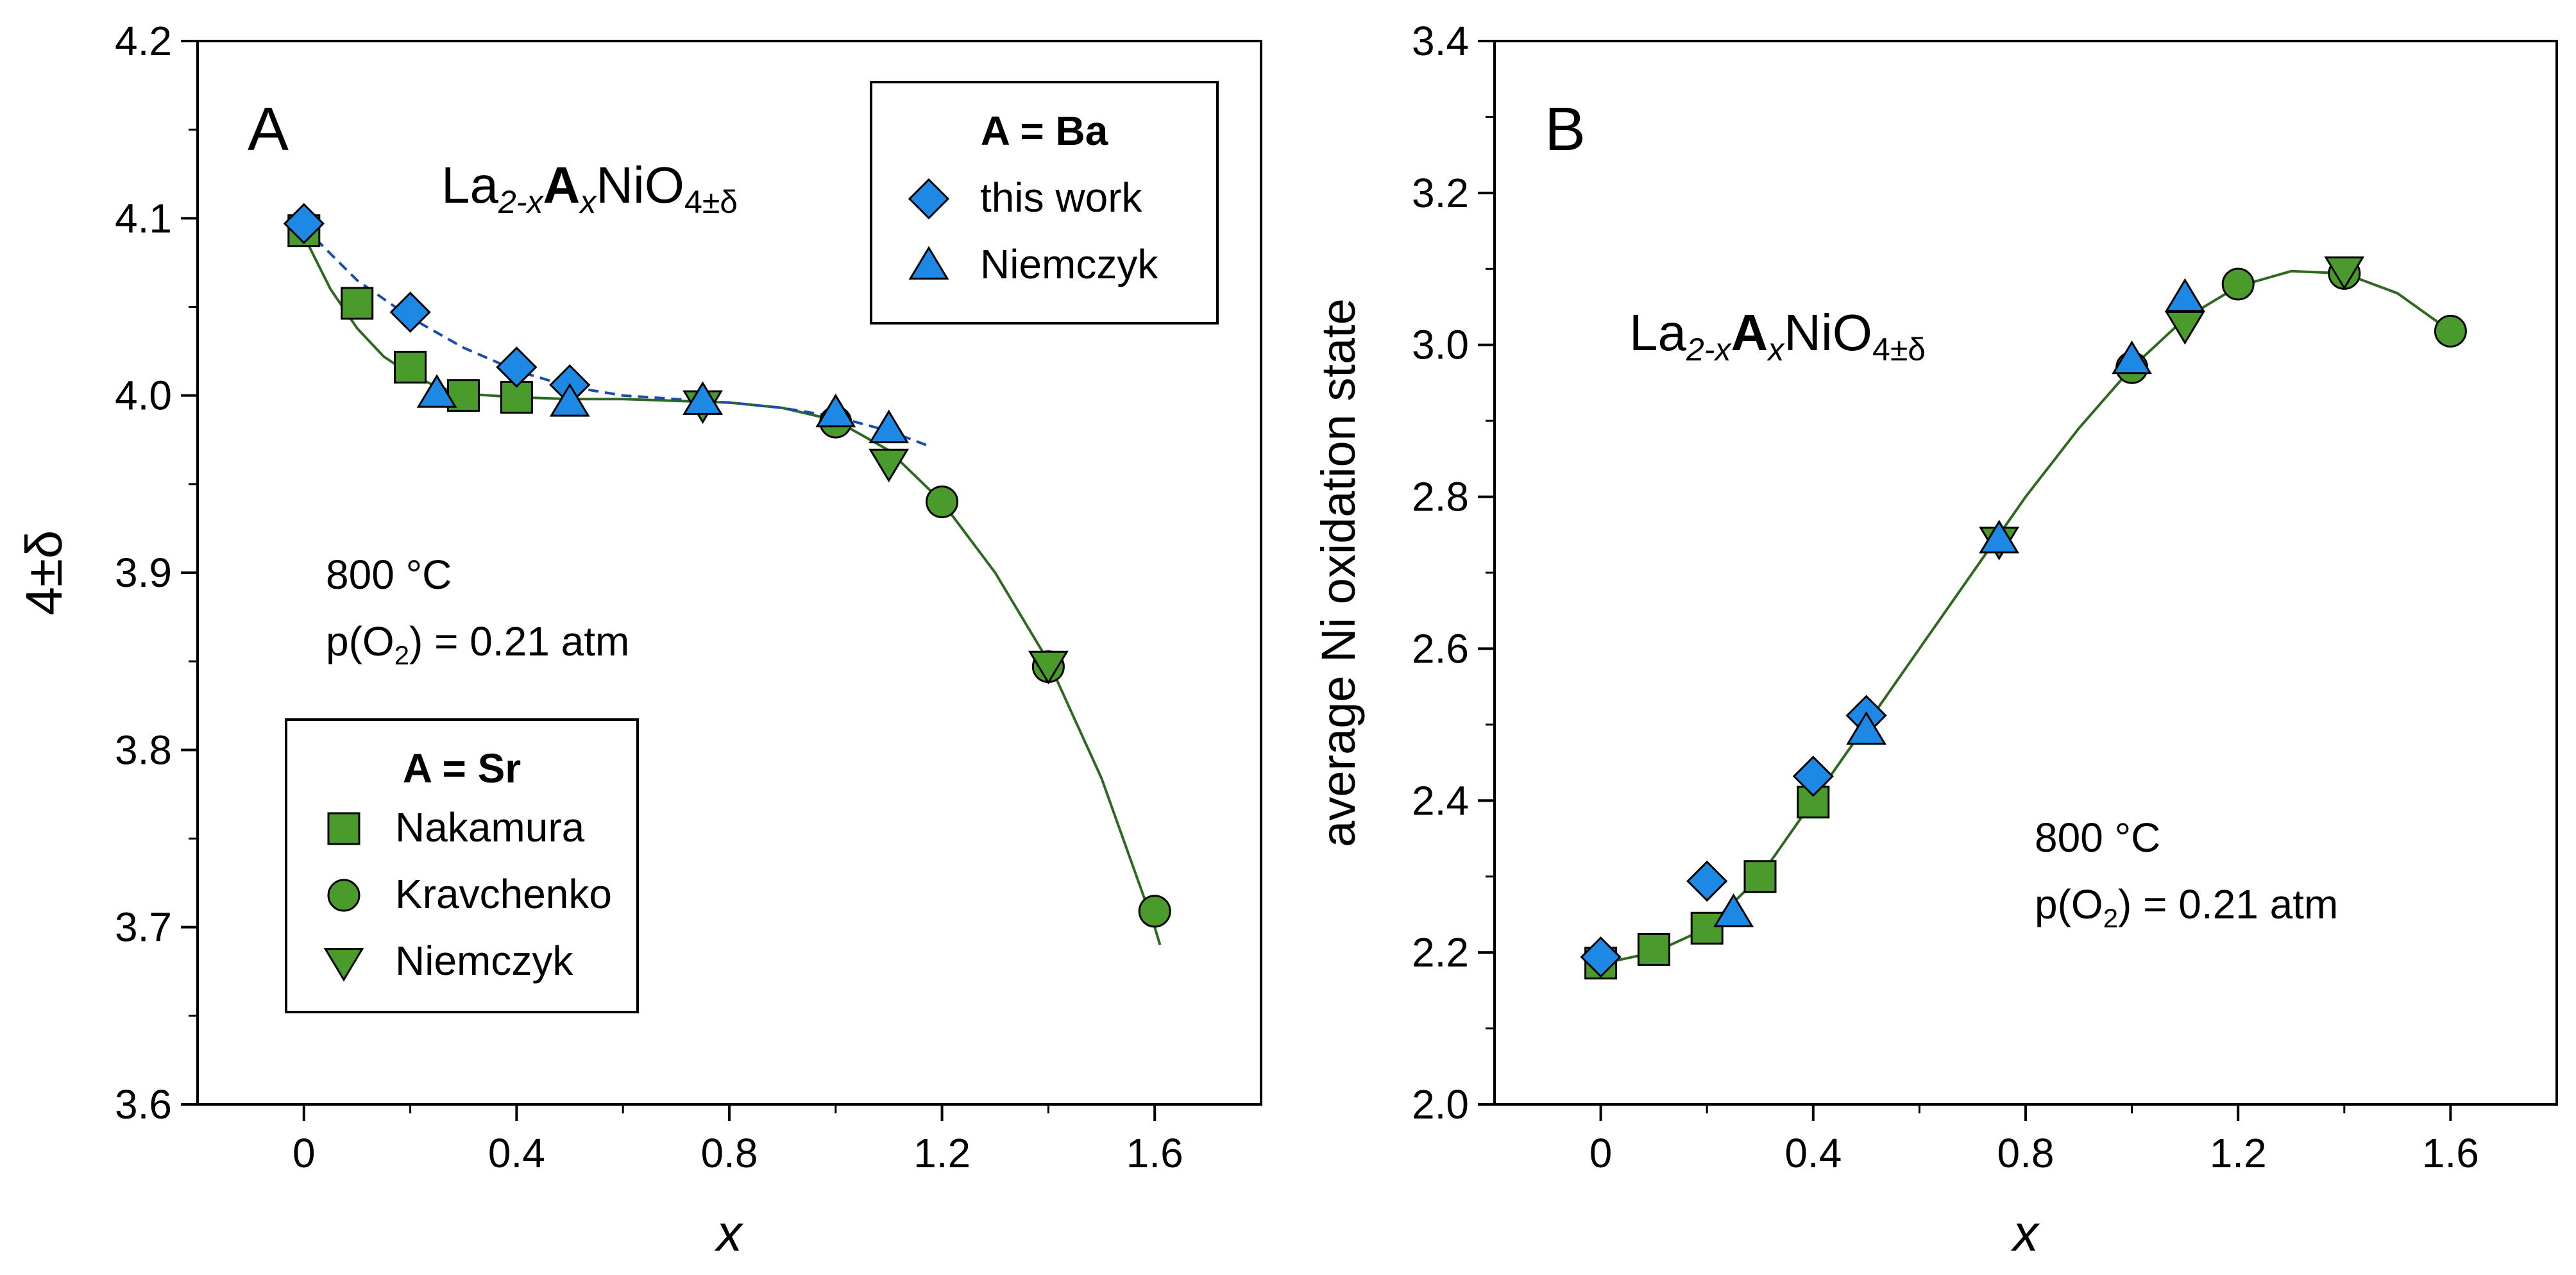 The height and width of the screenshot is (1275, 2576). I want to click on legend-title: A = Sr, so click(462, 768).